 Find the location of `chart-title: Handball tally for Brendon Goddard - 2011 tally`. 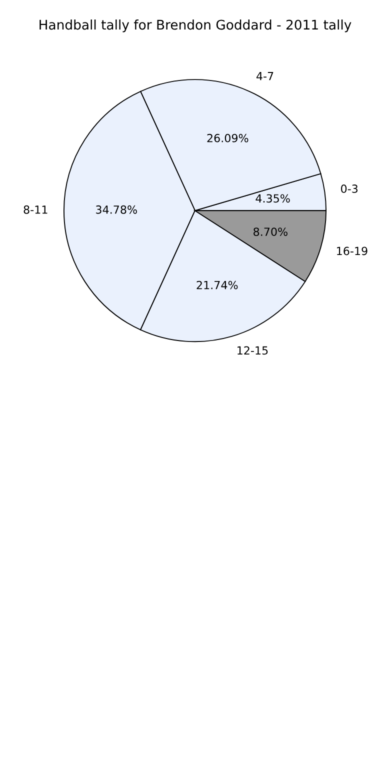

chart-title: Handball tally for Brendon Goddard - 2011 tally is located at coordinates (196, 26).